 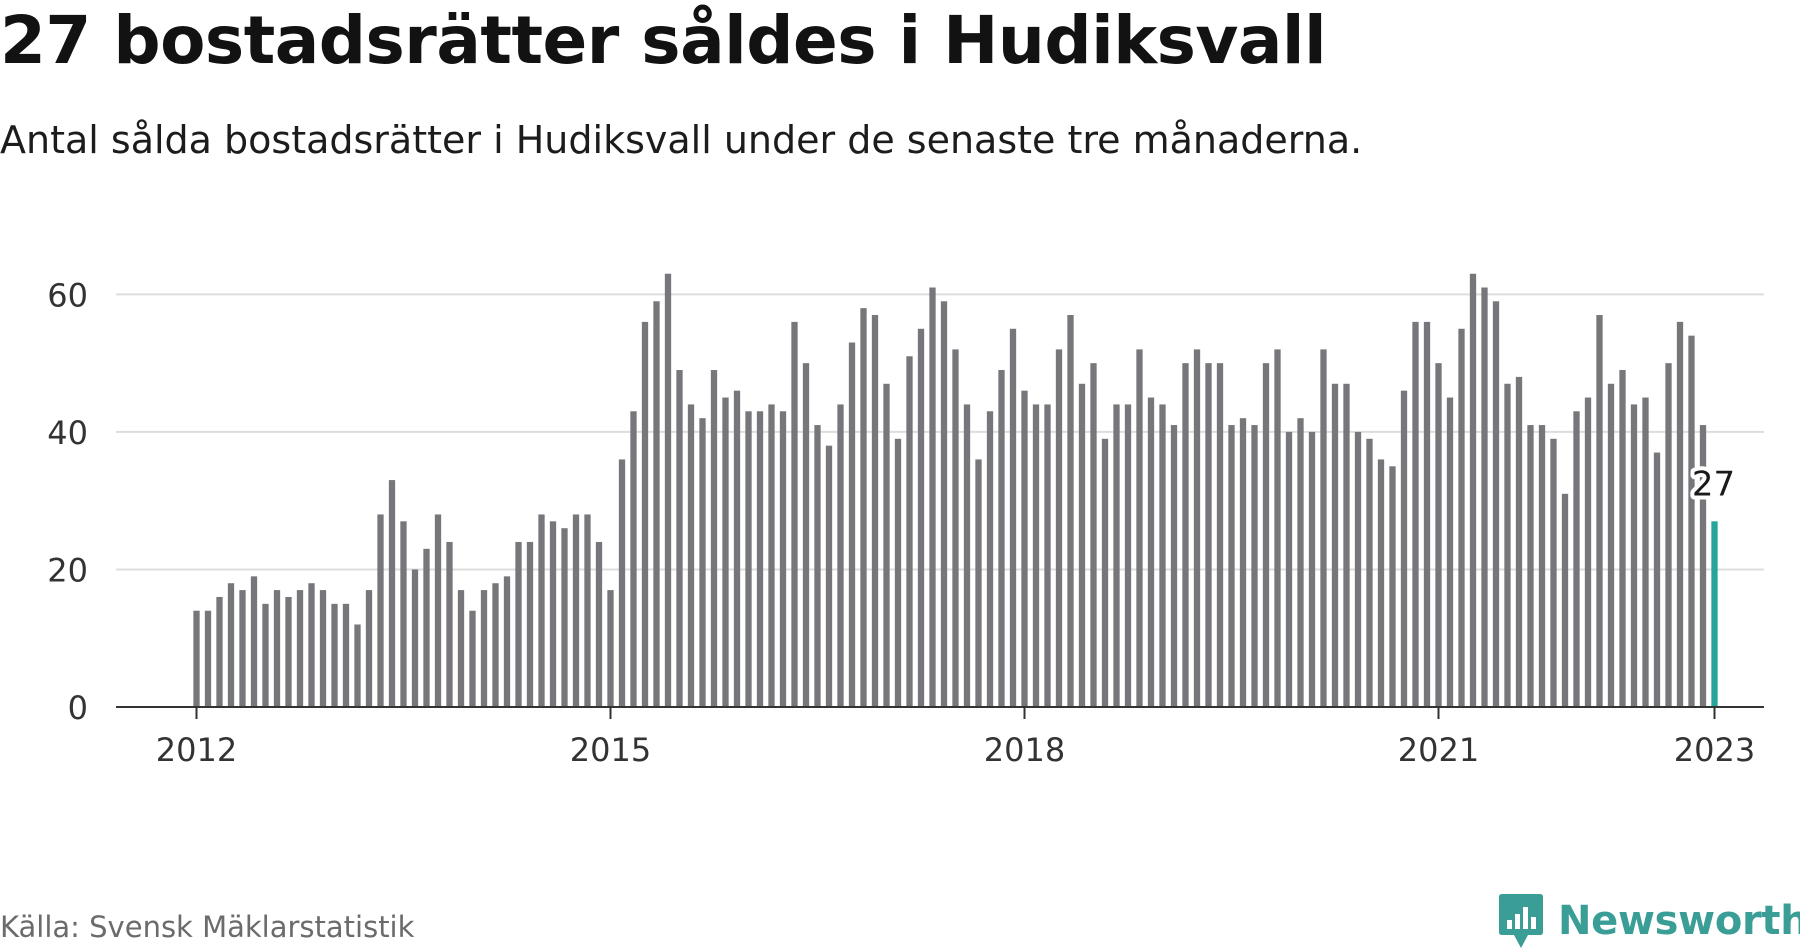 I want to click on y-tick-label: 60, so click(x=67, y=295).